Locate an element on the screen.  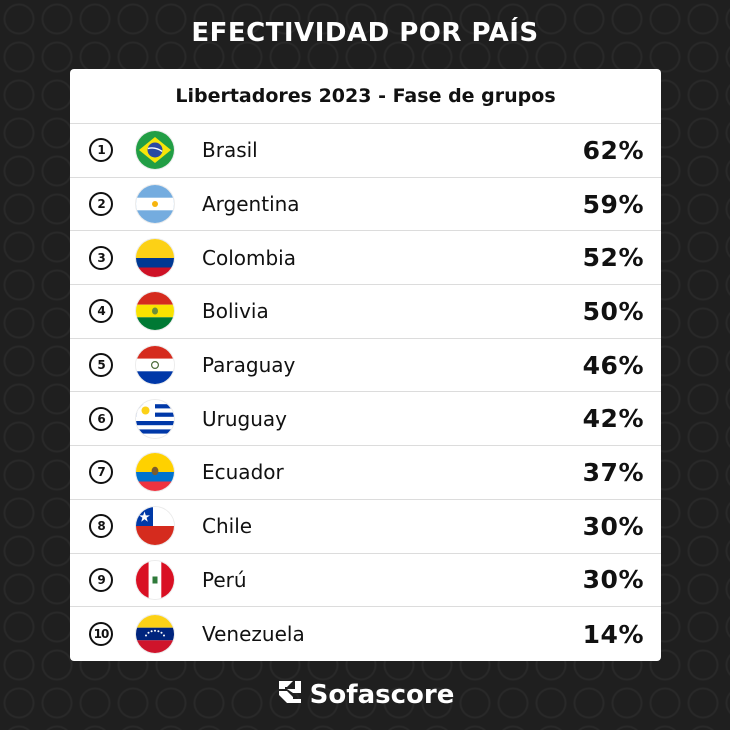
table-row: 5 Paraguay 46% is located at coordinates (365, 366).